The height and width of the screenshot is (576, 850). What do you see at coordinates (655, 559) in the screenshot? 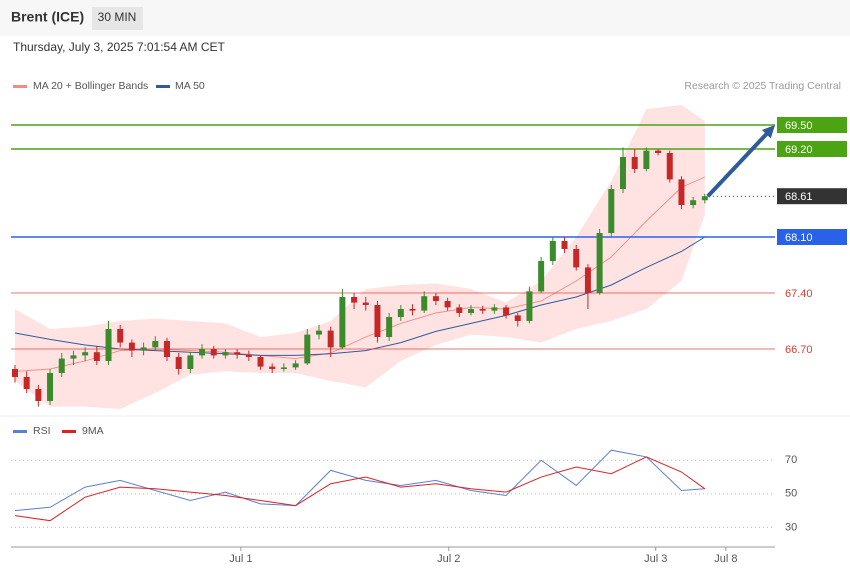
I see `x-tick-label: Jul 3` at bounding box center [655, 559].